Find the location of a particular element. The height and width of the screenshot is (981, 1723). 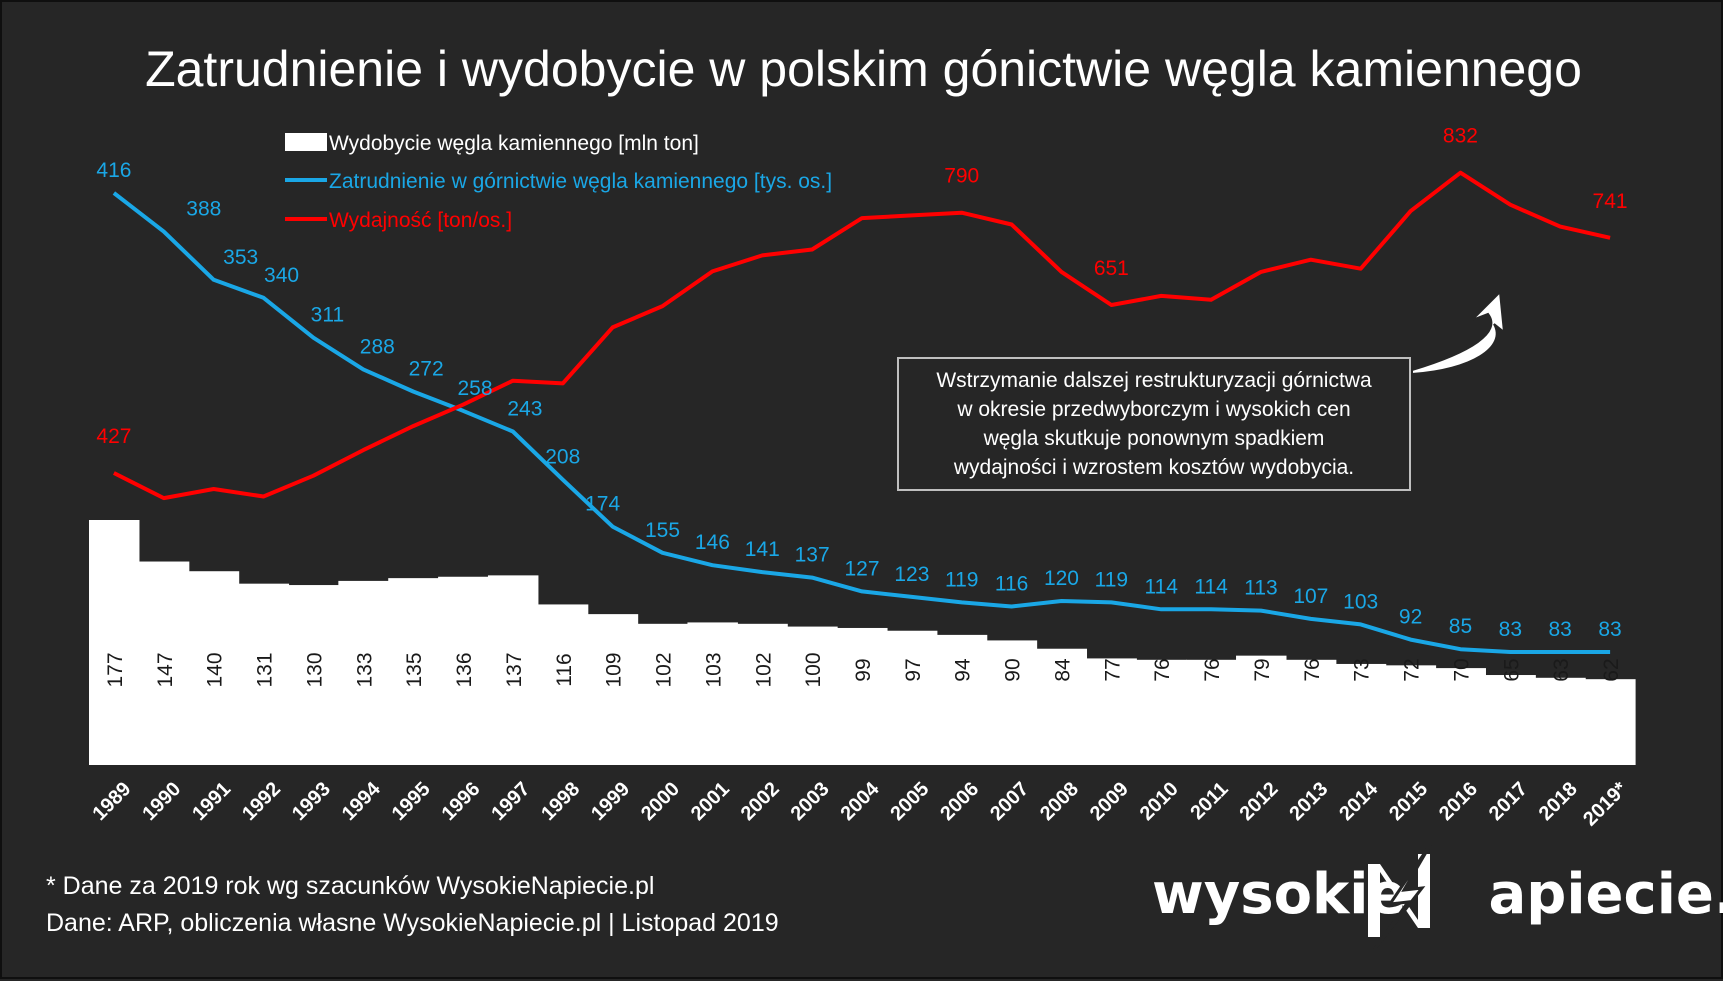

line-value-label: 340 is located at coordinates (281, 275).